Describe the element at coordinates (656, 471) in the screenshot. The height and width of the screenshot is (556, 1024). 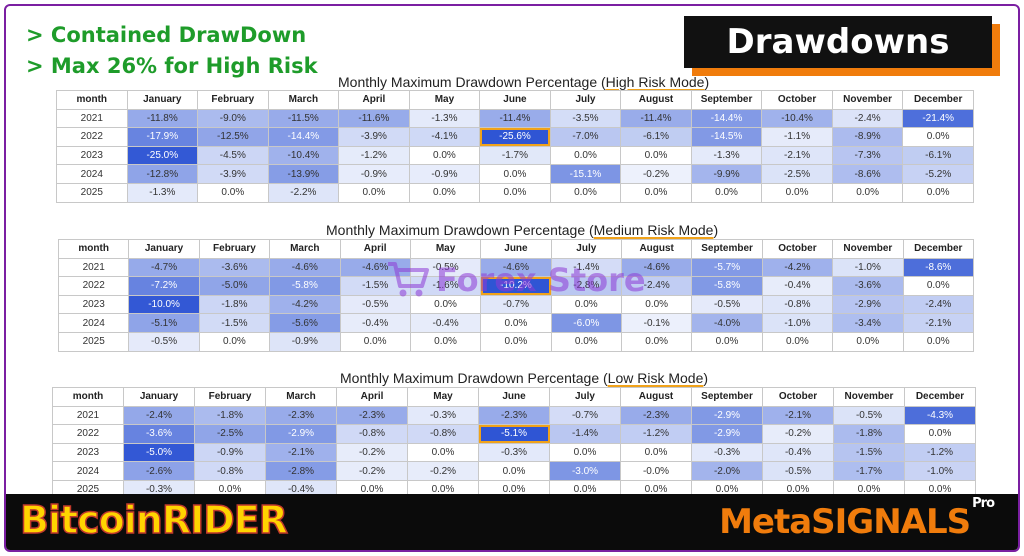
I see `value-cell: -0.0%` at that location.